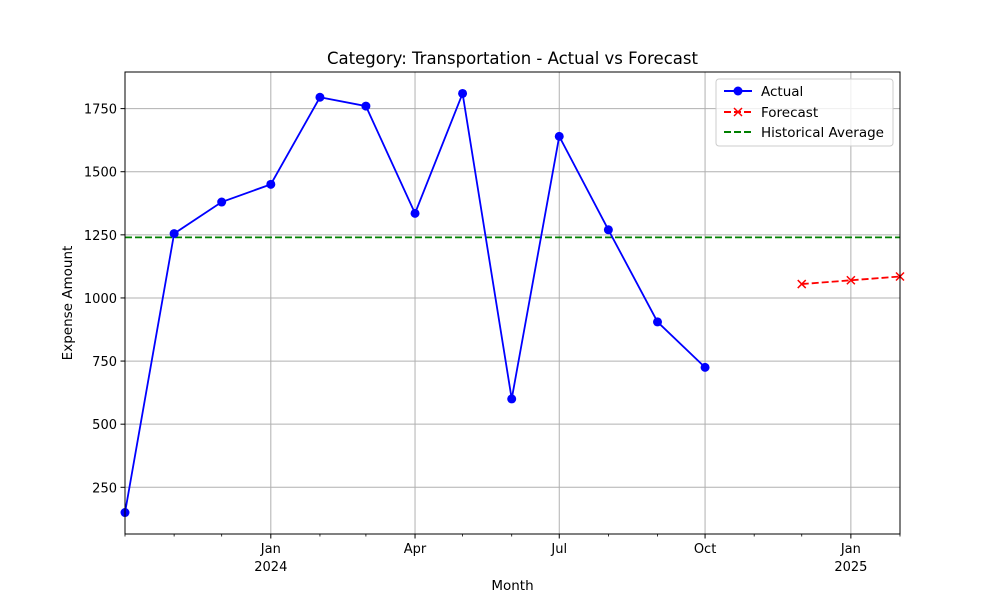 Image resolution: width=1000 pixels, height=600 pixels. I want to click on x-tick-year-label: 2025, so click(850, 567).